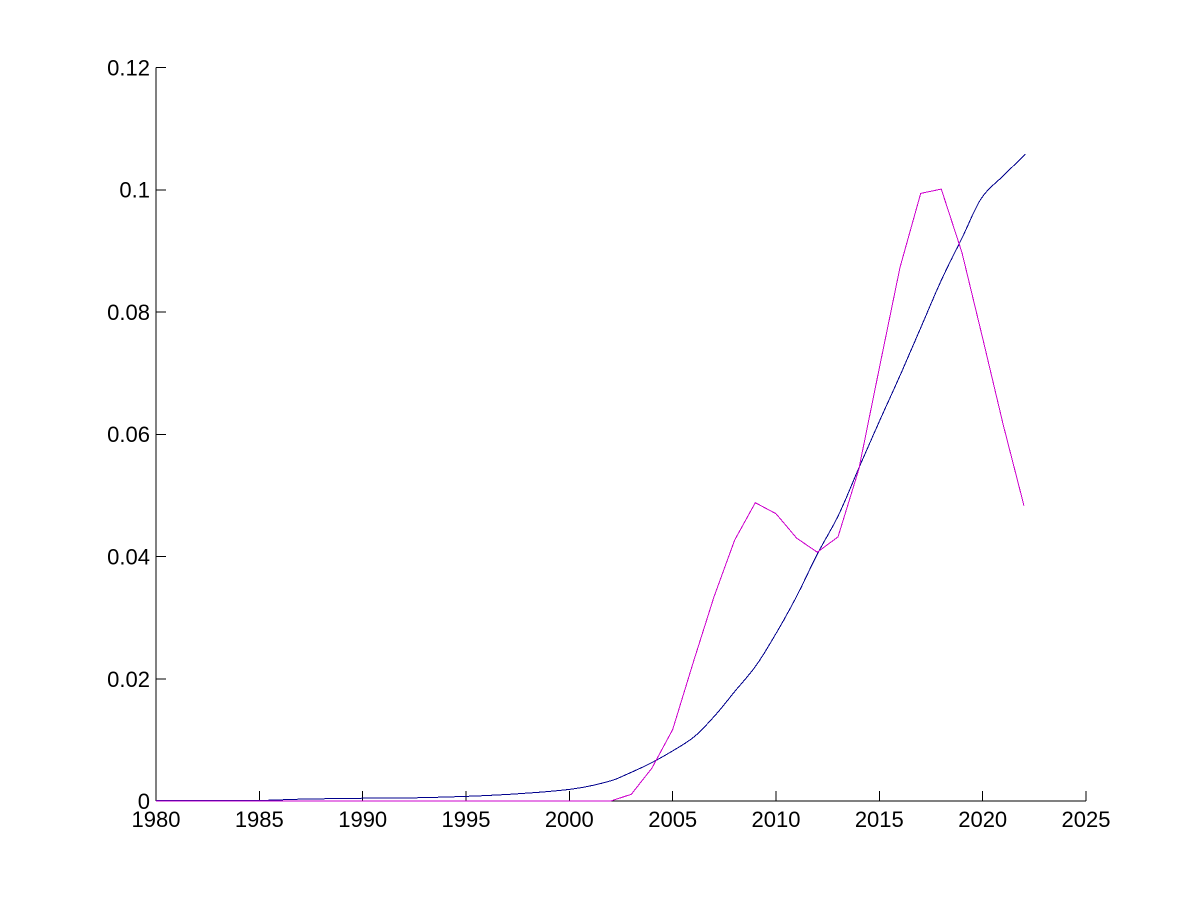 This screenshot has width=1200, height=900. Describe the element at coordinates (879, 819) in the screenshot. I see `svg-text: 2015` at that location.